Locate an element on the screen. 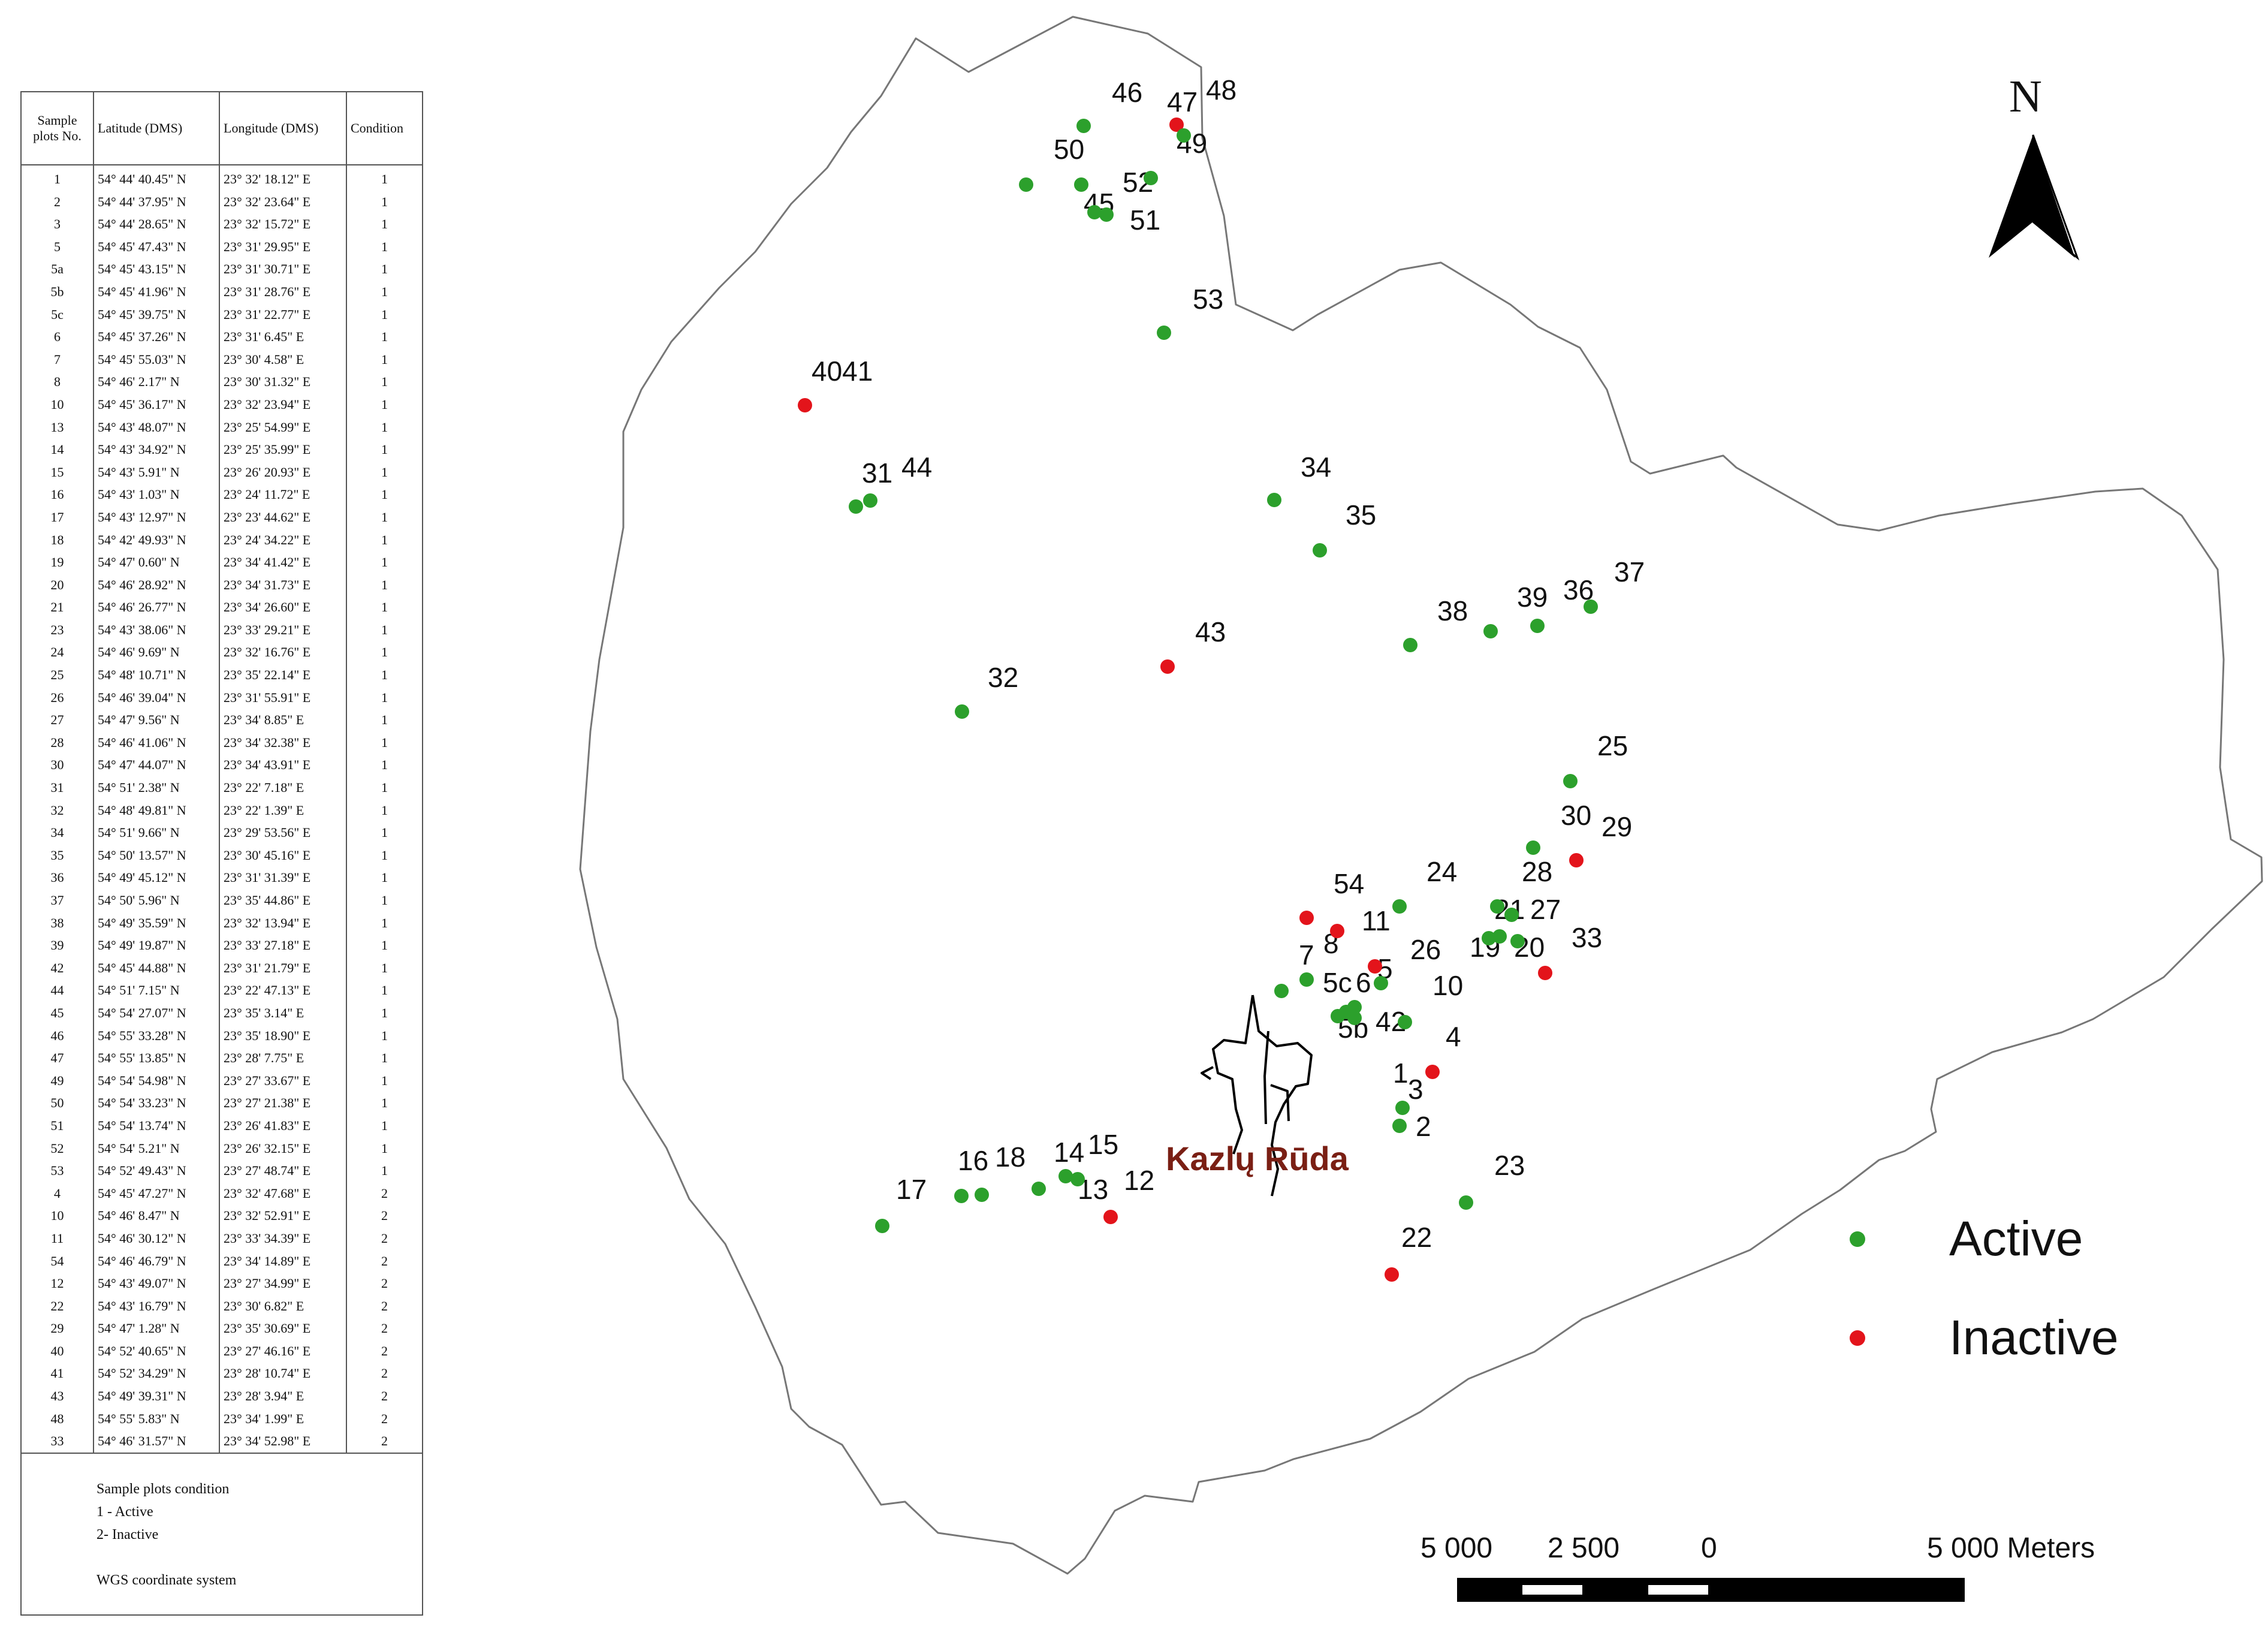  cell-plot-no: 10 is located at coordinates (58, 404).